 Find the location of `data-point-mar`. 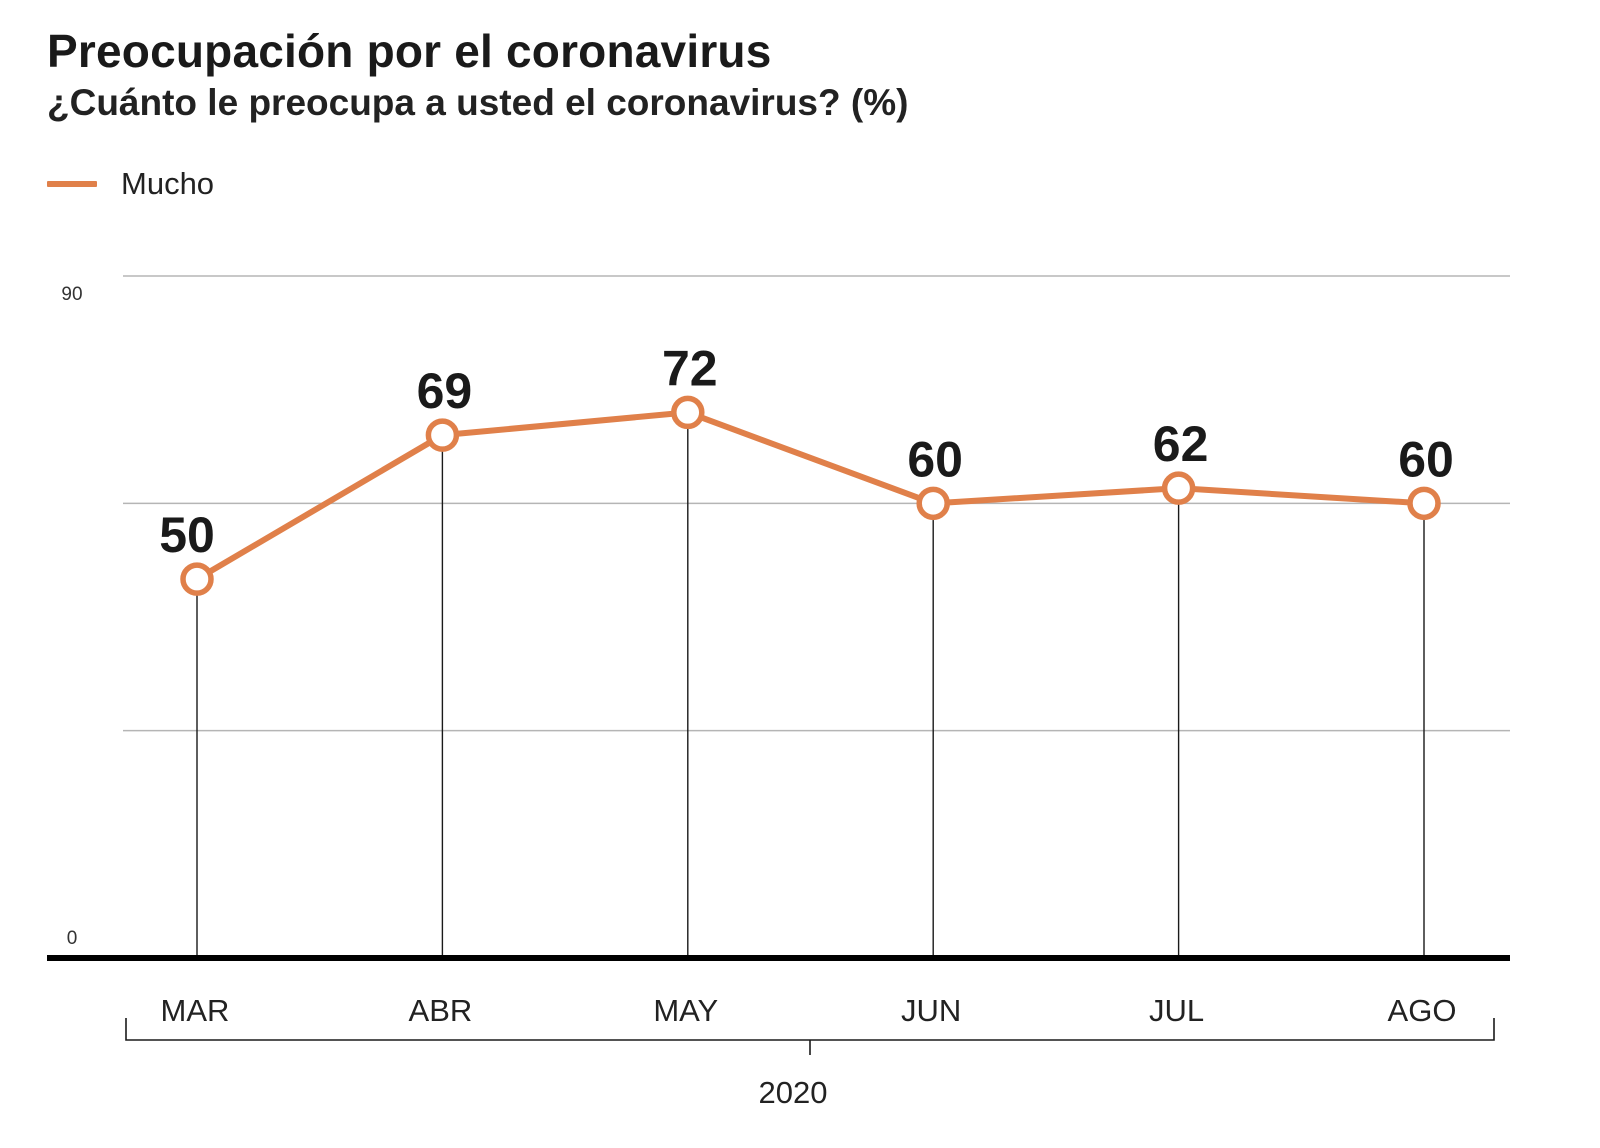

data-point-mar is located at coordinates (197, 579).